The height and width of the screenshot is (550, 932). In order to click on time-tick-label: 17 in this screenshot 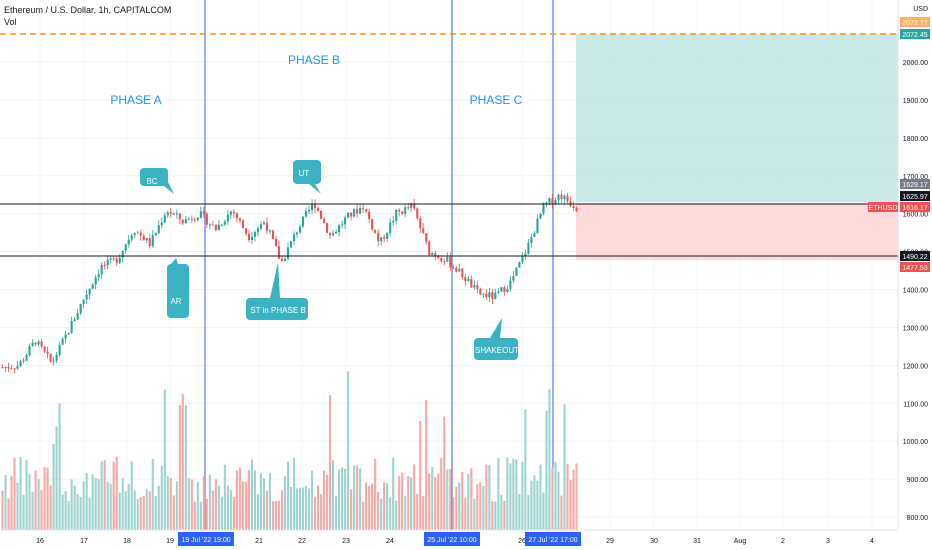, I will do `click(84, 541)`.